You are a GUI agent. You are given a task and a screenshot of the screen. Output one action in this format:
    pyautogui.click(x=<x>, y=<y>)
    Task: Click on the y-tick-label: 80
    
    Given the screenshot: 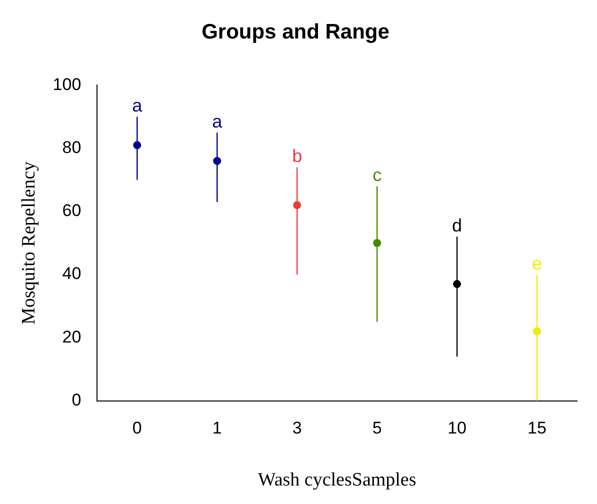 What is the action you would take?
    pyautogui.click(x=72, y=148)
    